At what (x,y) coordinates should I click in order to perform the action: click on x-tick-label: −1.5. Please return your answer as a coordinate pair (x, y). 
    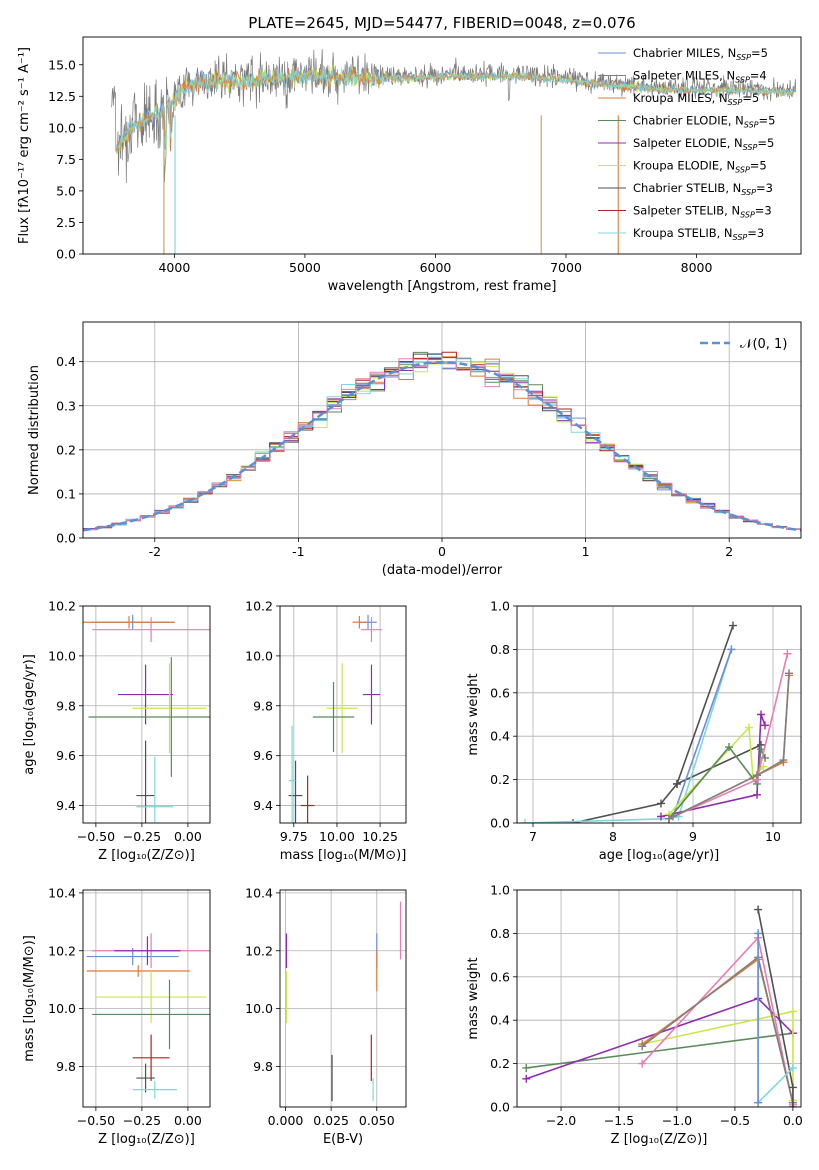
    Looking at the image, I should click on (619, 1120).